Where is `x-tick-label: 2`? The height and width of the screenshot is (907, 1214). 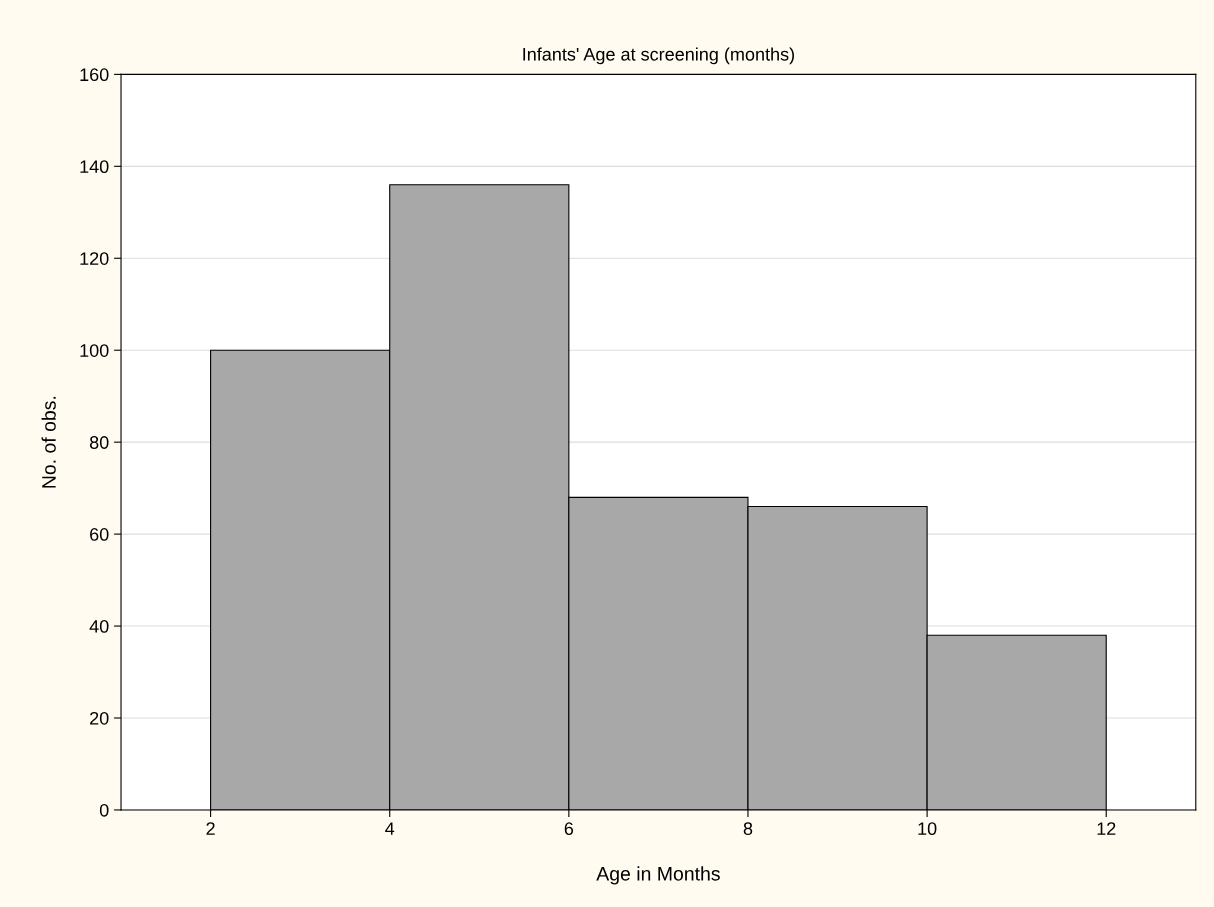 x-tick-label: 2 is located at coordinates (210, 828).